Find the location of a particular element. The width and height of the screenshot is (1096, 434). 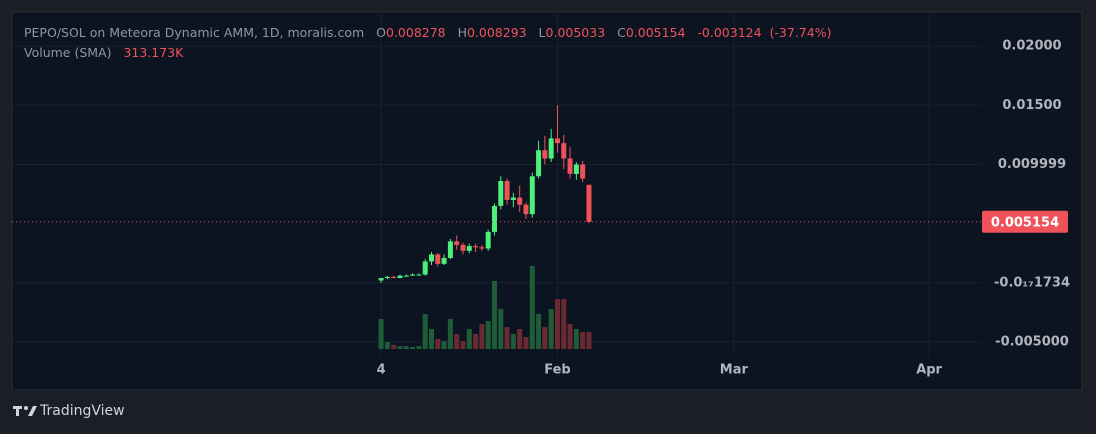

volume-line: Volume (SMA) 313.173K is located at coordinates (103, 52).